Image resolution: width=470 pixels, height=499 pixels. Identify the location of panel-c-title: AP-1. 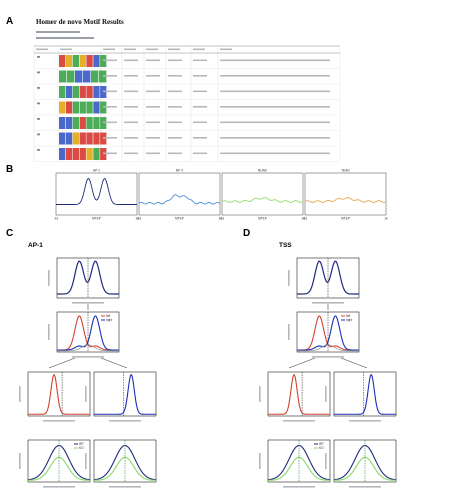
(35, 245).